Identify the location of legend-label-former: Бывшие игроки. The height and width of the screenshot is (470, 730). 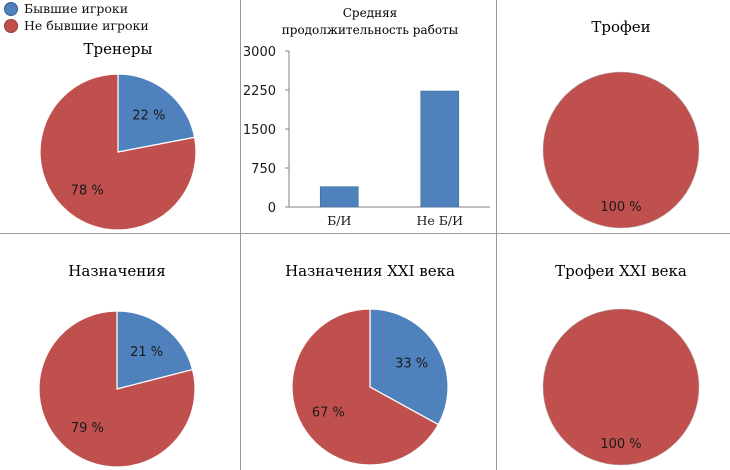
(76, 8).